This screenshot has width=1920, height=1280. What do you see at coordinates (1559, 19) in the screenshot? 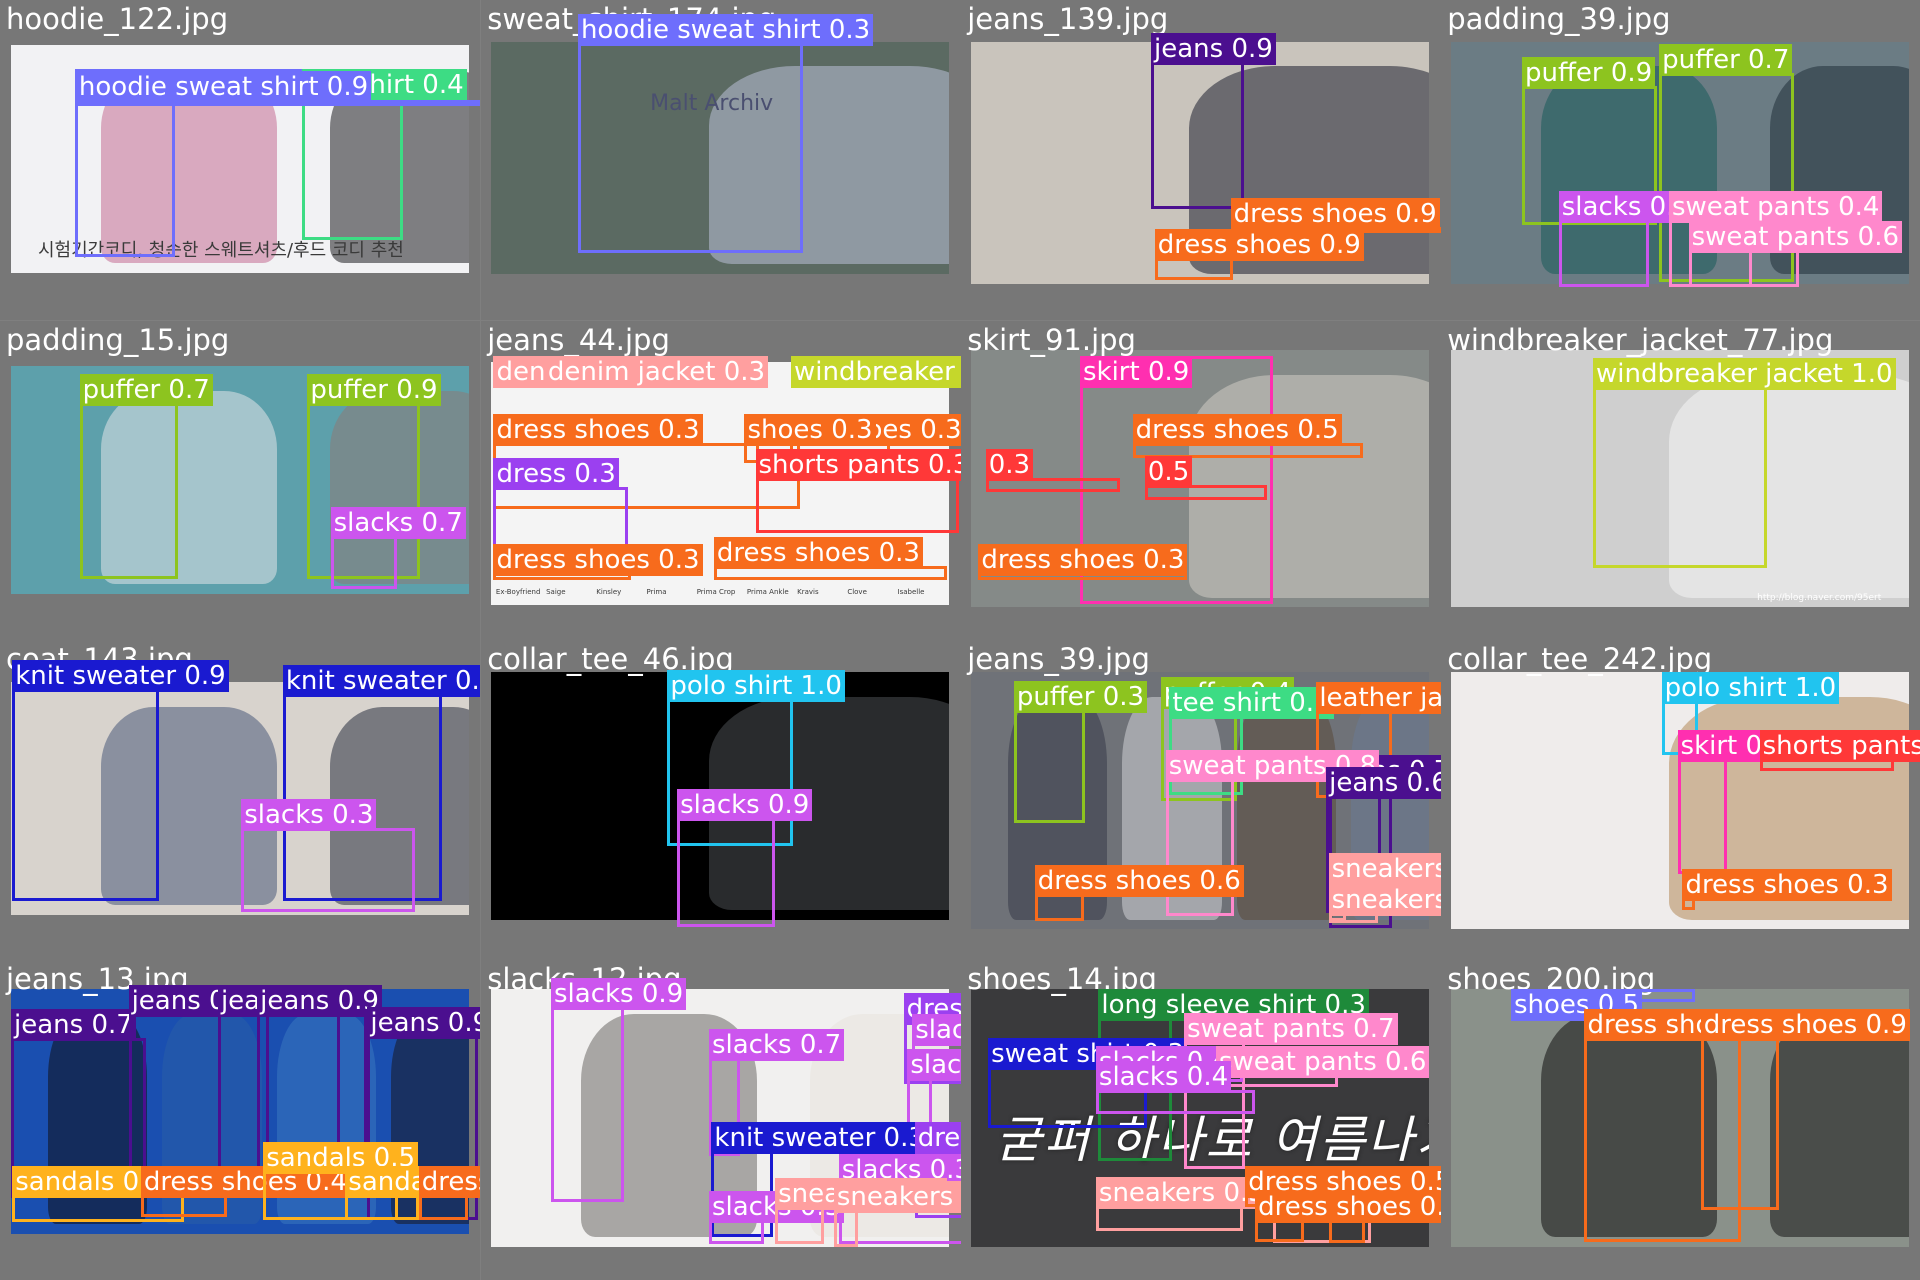
I see `image-filename: padding_39.jpg` at bounding box center [1559, 19].